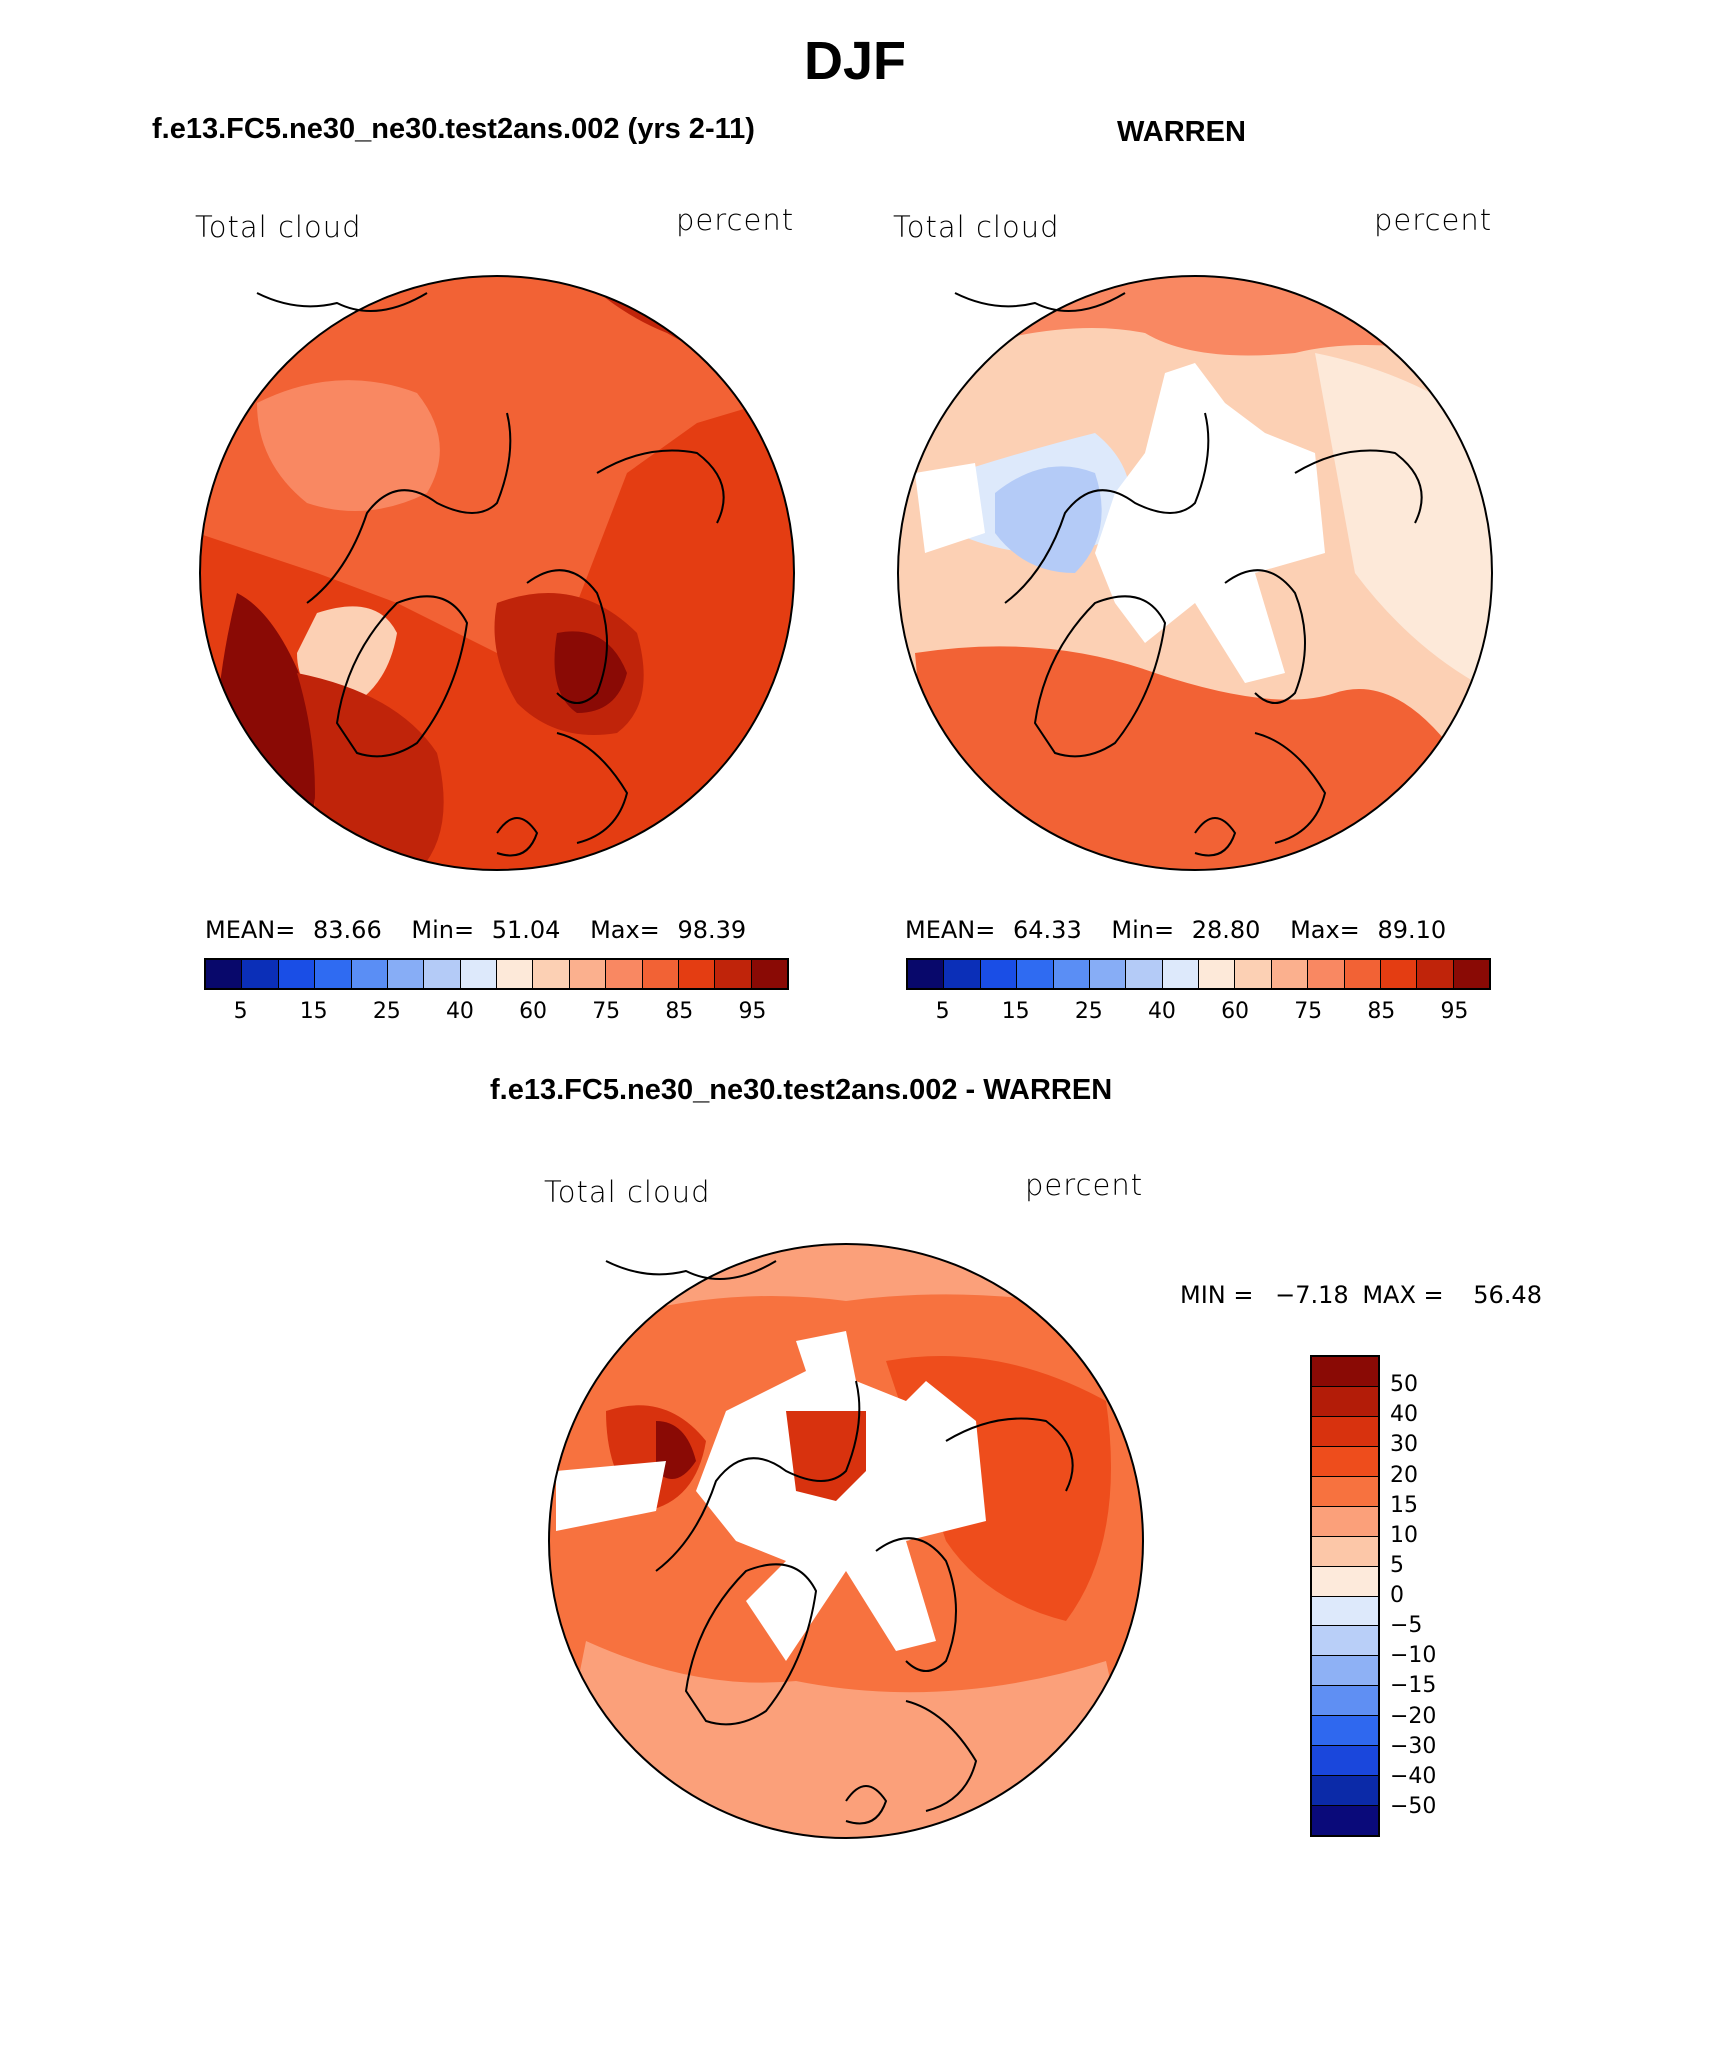  What do you see at coordinates (1312, 1295) in the screenshot?
I see `bottom-min-value: −7.18` at bounding box center [1312, 1295].